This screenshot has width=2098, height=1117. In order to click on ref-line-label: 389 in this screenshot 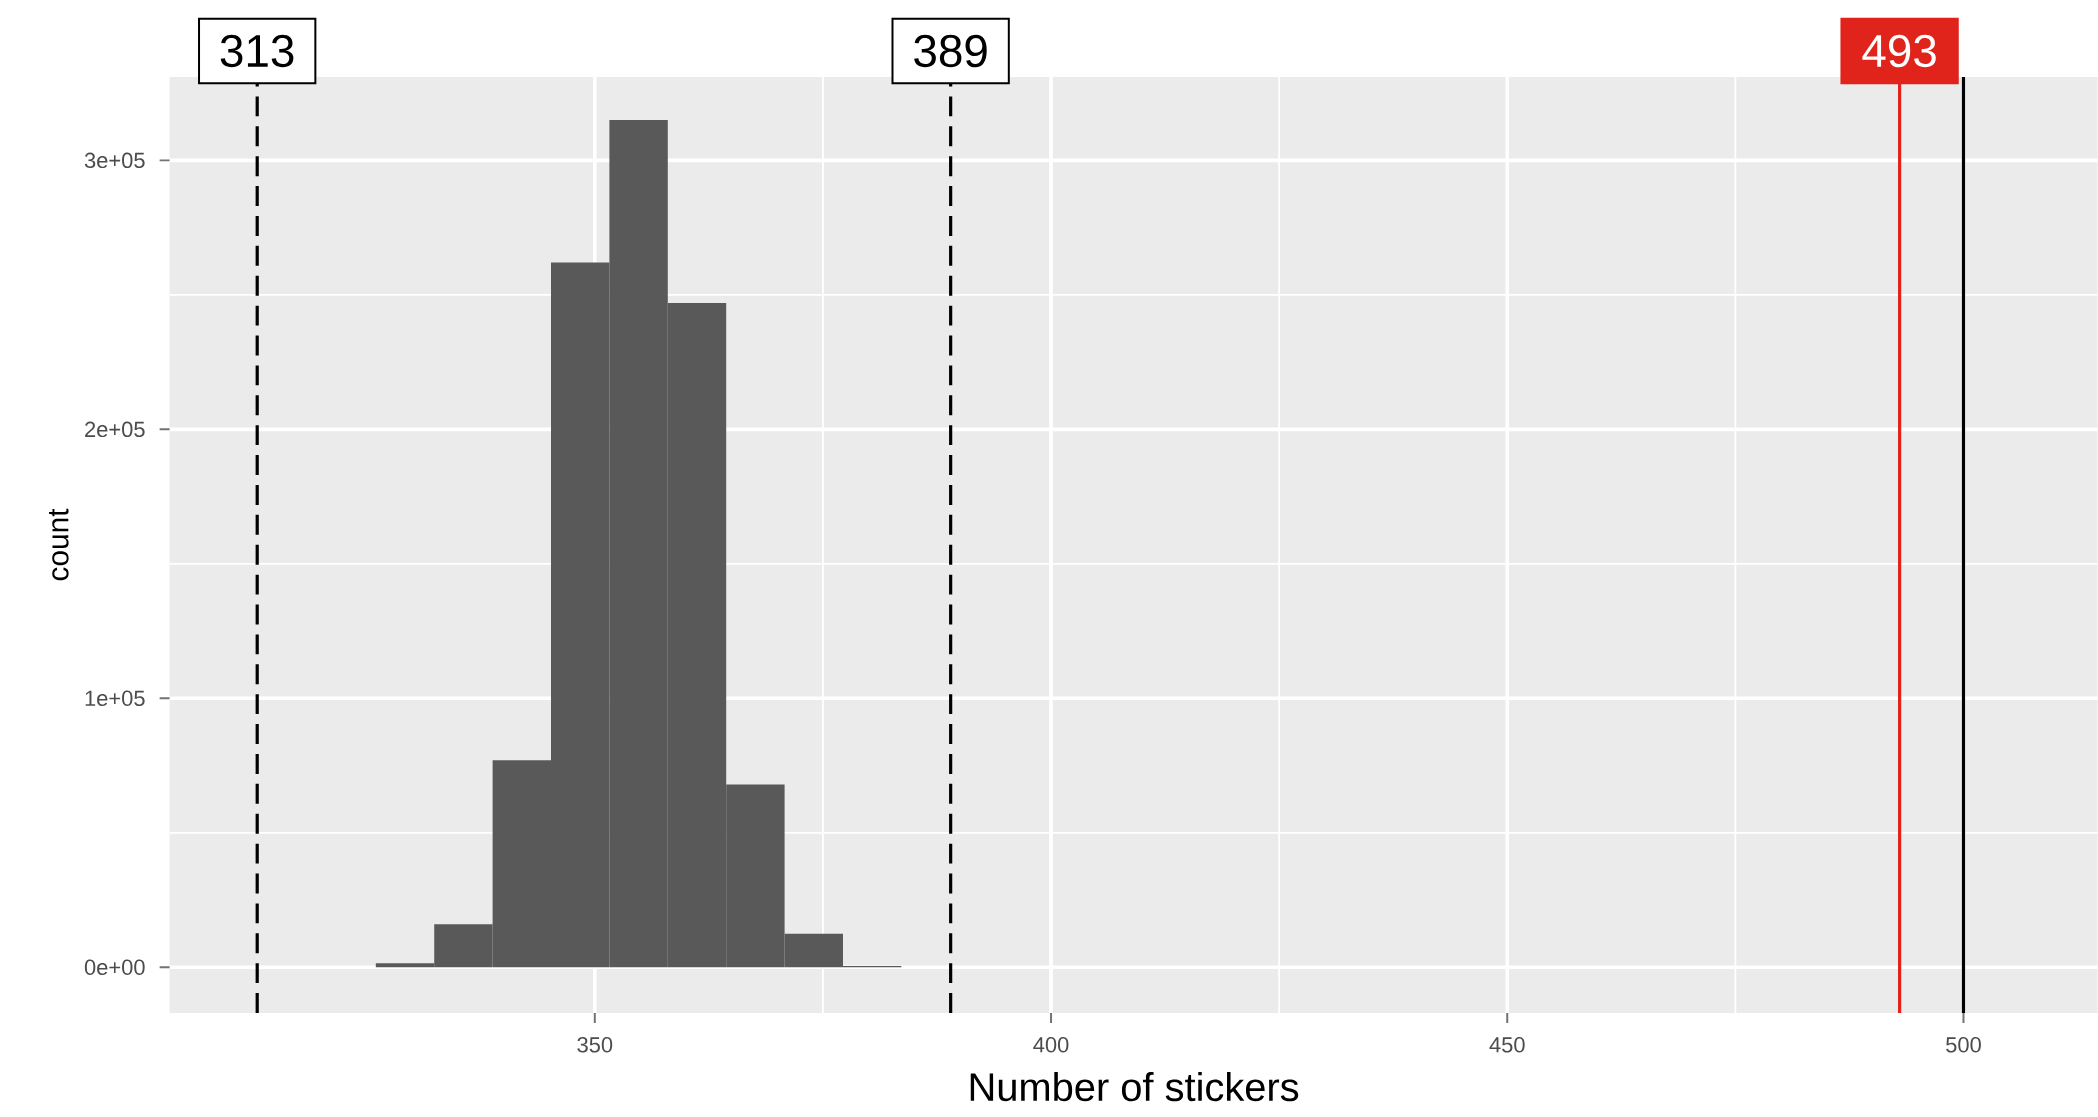, I will do `click(950, 51)`.